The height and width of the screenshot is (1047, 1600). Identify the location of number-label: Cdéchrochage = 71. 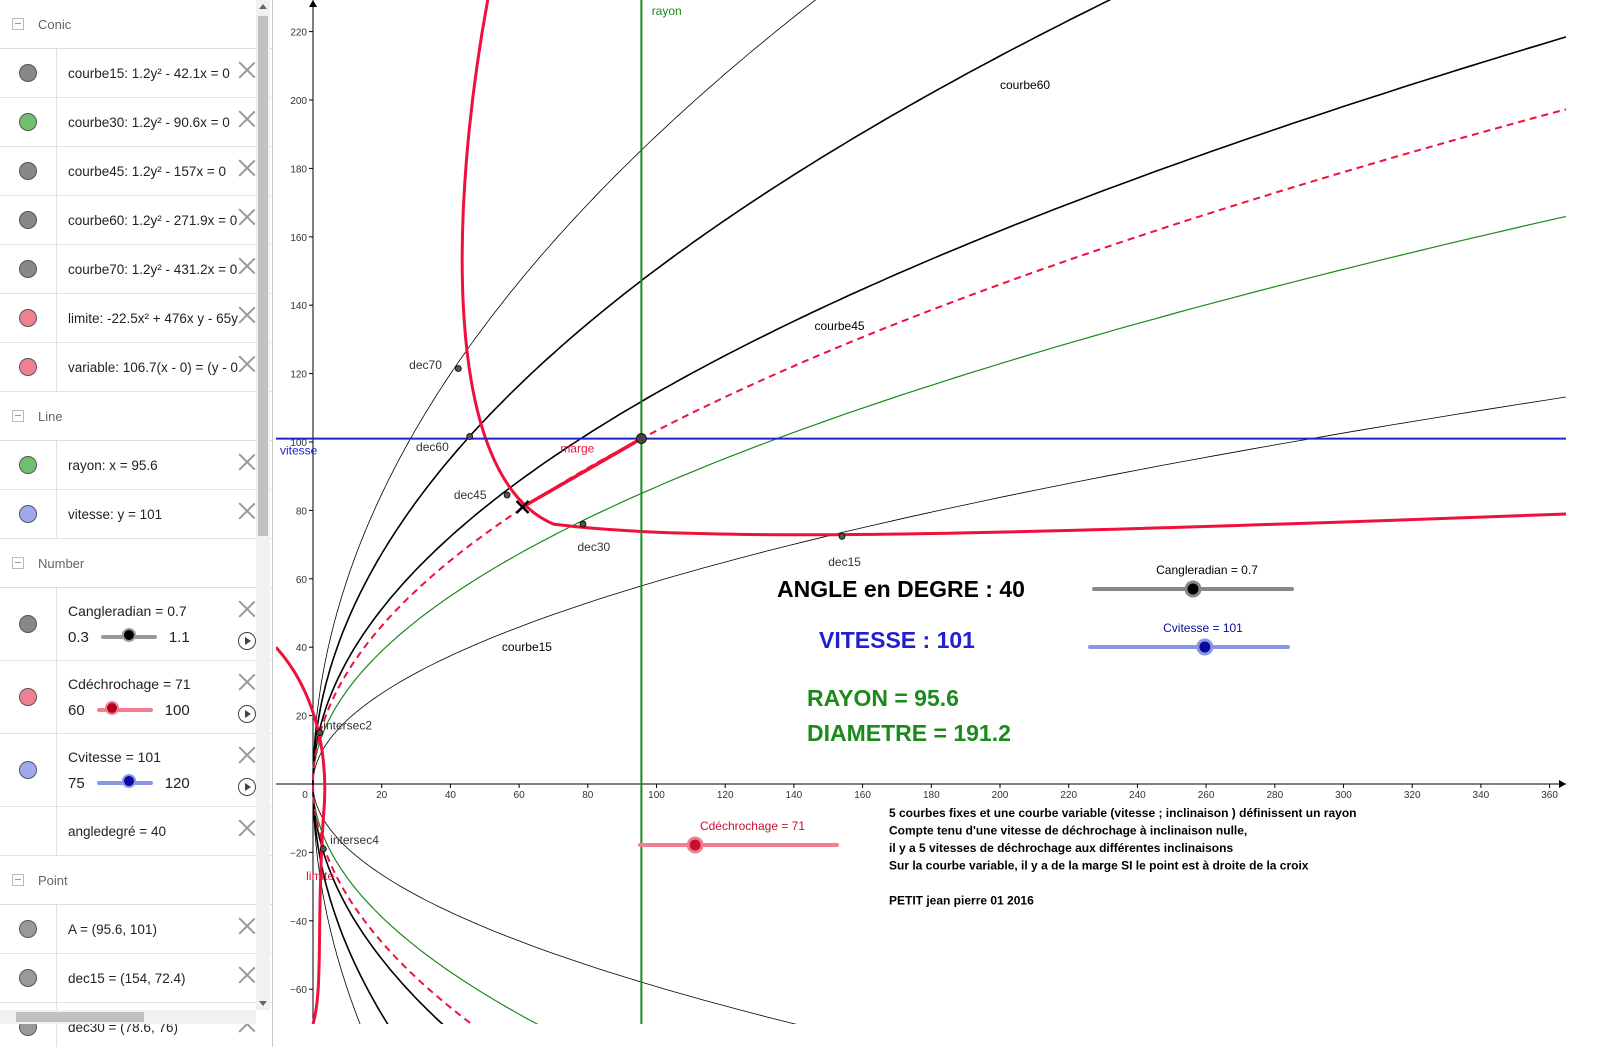
(129, 683).